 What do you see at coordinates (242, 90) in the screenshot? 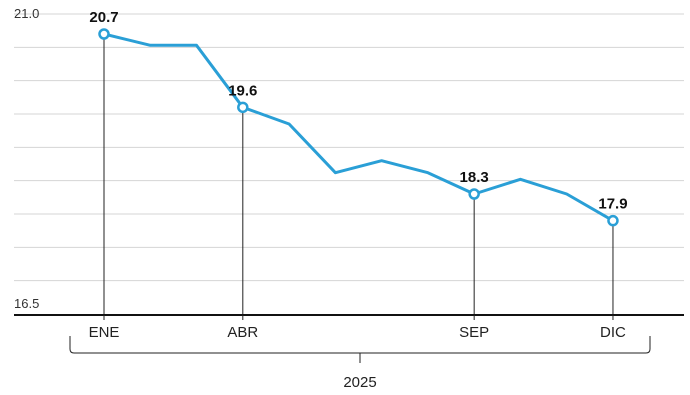
I see `data-label: 19.6` at bounding box center [242, 90].